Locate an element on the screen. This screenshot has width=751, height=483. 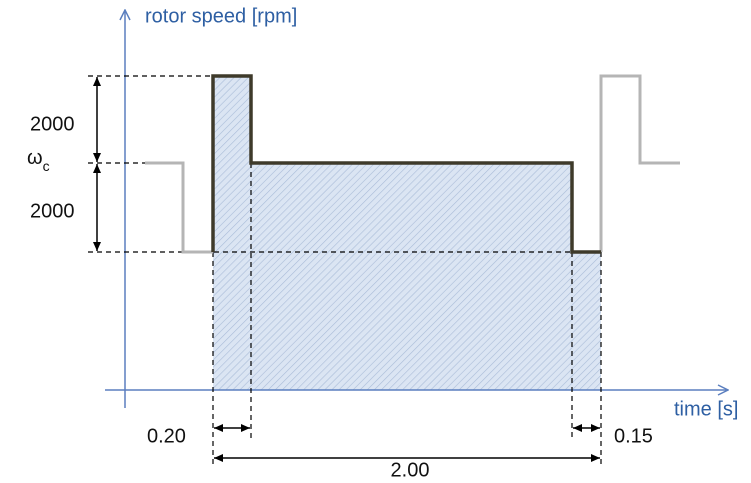
lower-step-label: 2000 is located at coordinates (52, 211).